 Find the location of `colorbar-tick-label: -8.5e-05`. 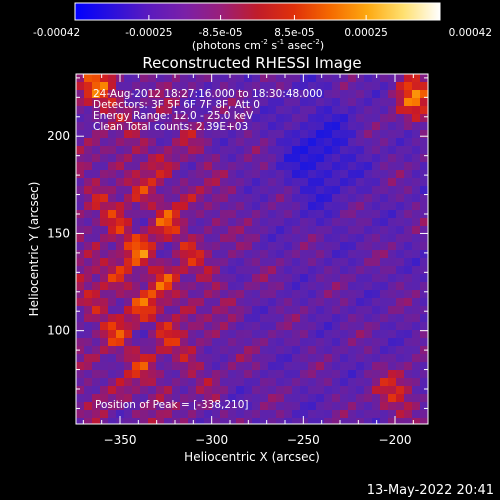

colorbar-tick-label: -8.5e-05 is located at coordinates (221, 33).